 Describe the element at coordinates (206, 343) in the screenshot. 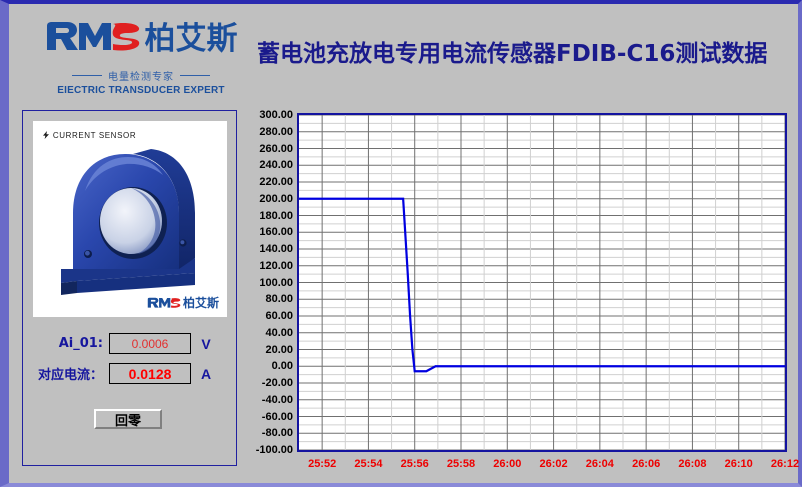

I see `readout-voltage-unit: V` at that location.